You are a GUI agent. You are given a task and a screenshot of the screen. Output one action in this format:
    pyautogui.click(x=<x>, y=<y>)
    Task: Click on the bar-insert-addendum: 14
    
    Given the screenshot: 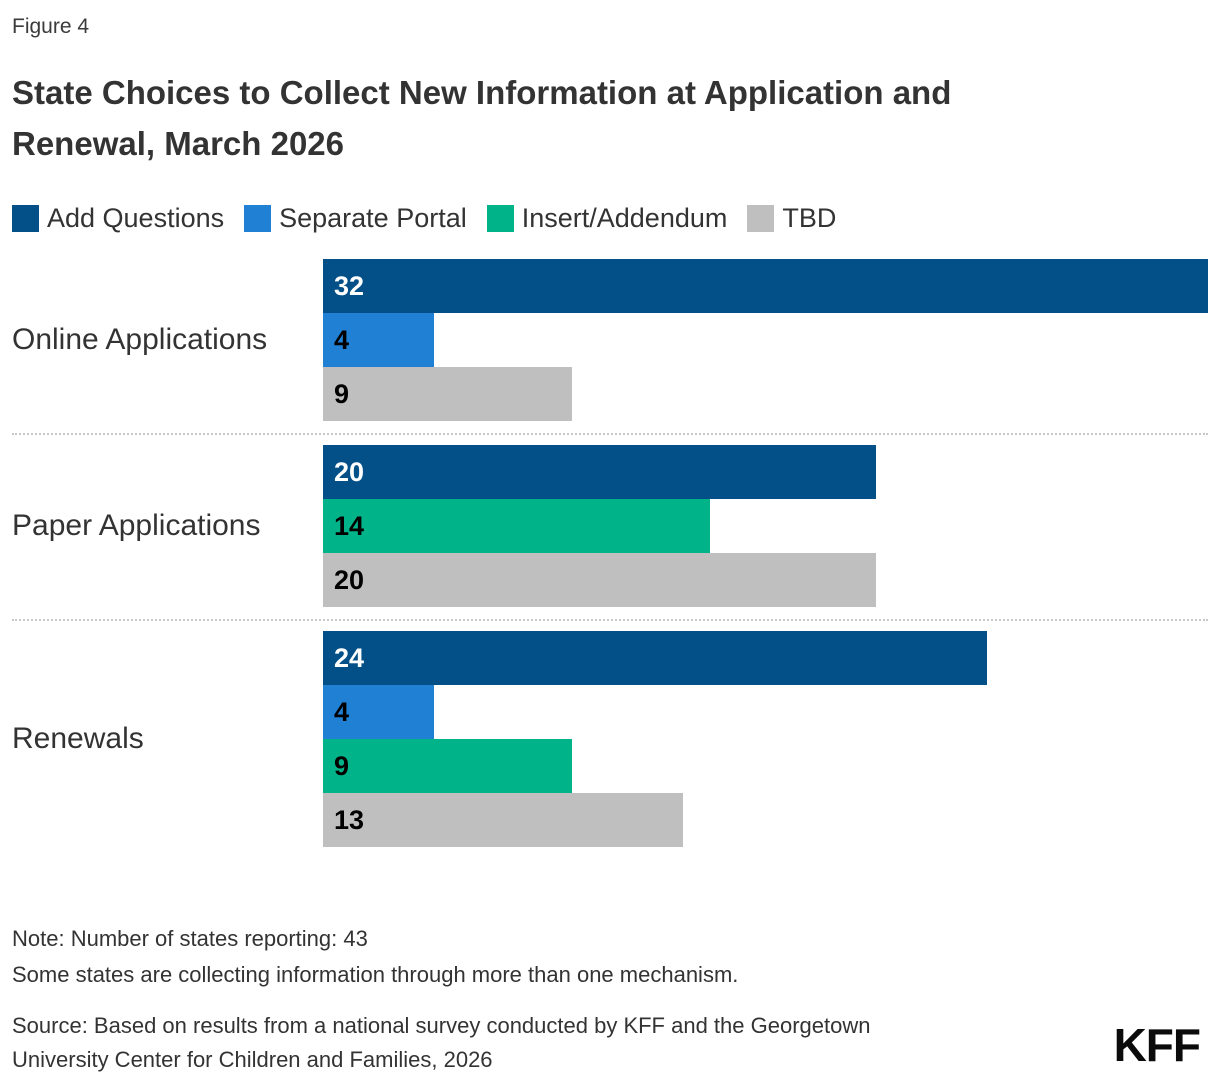 What is the action you would take?
    pyautogui.click(x=517, y=526)
    